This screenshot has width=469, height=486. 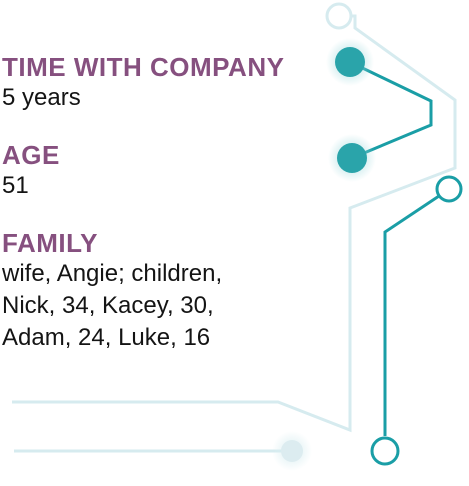 I want to click on tenure-label: TIME WITH COMPANY, so click(x=143, y=67).